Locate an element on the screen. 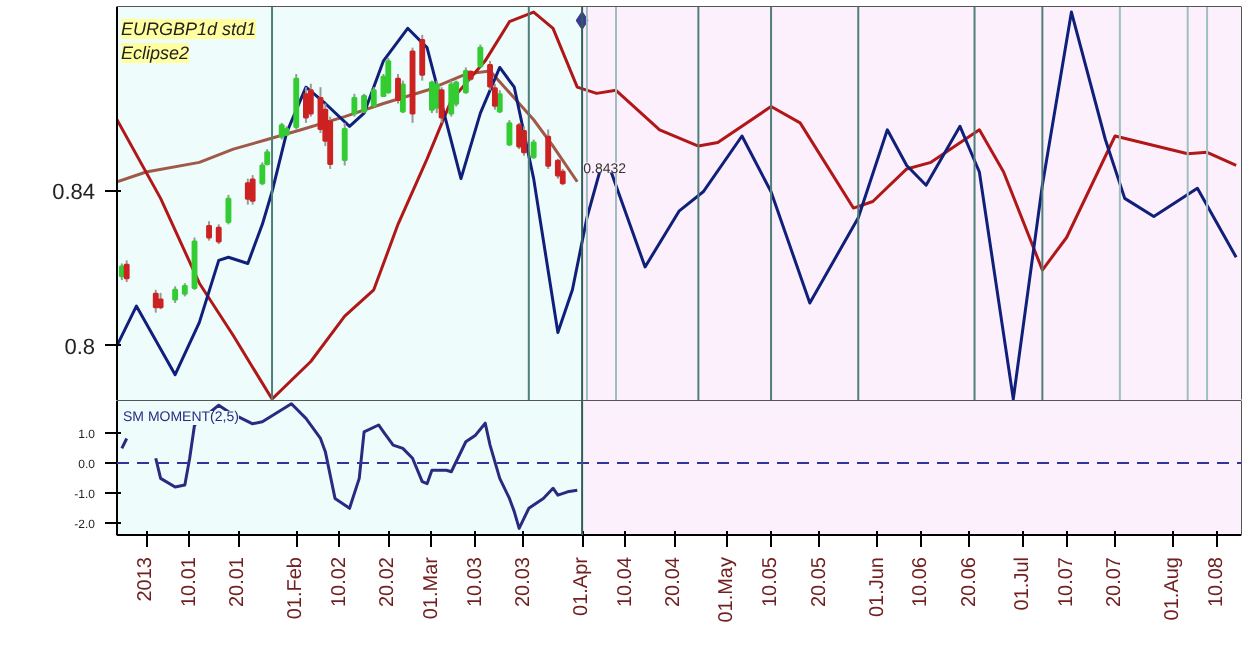  x-tick-label: 10.05 is located at coordinates (771, 582).